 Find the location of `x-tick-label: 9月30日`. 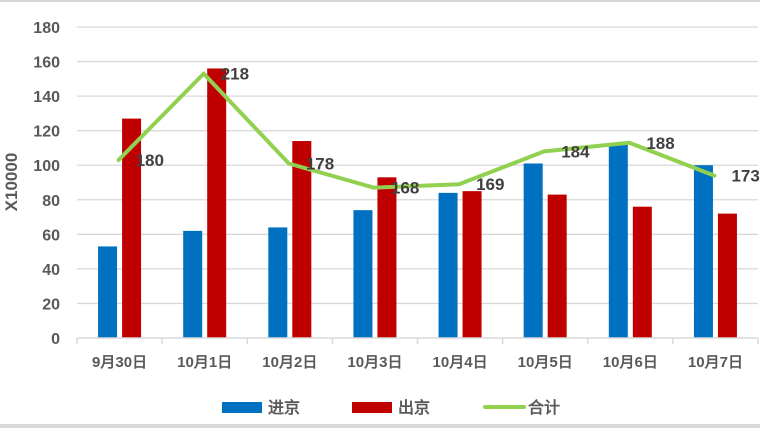

x-tick-label: 9月30日 is located at coordinates (119, 362).